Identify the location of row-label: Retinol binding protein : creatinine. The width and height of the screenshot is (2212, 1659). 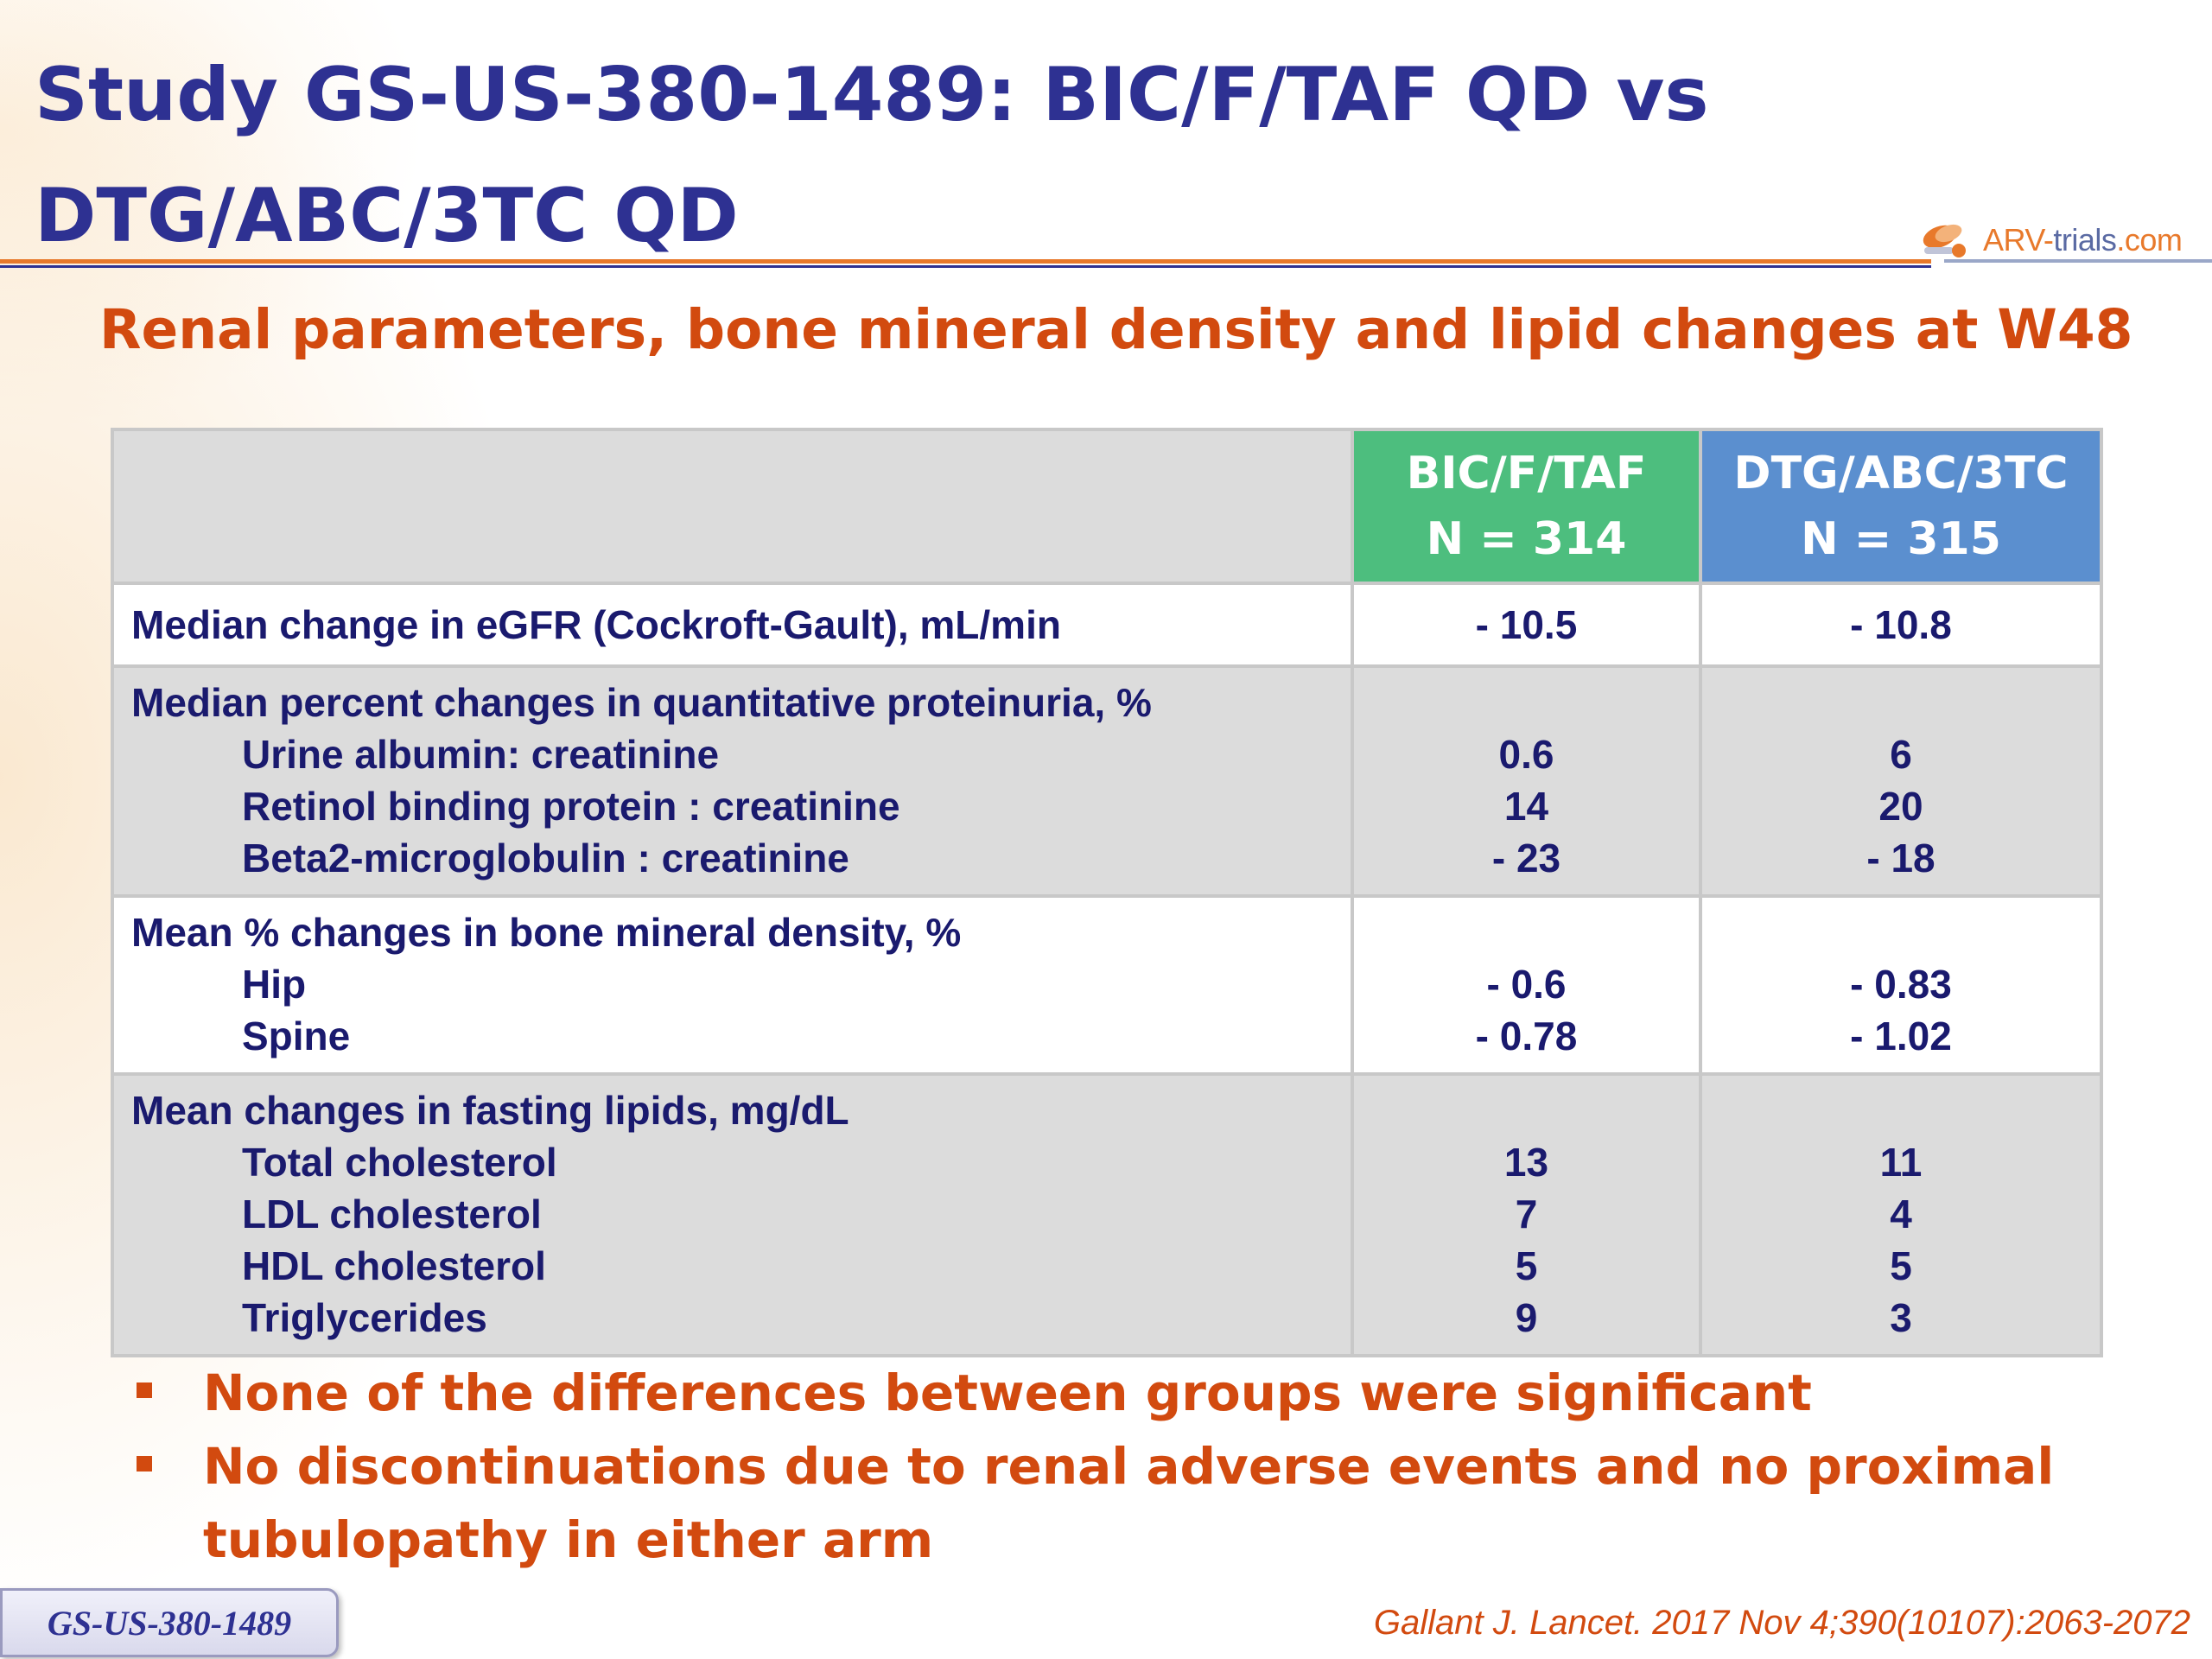
(571, 806).